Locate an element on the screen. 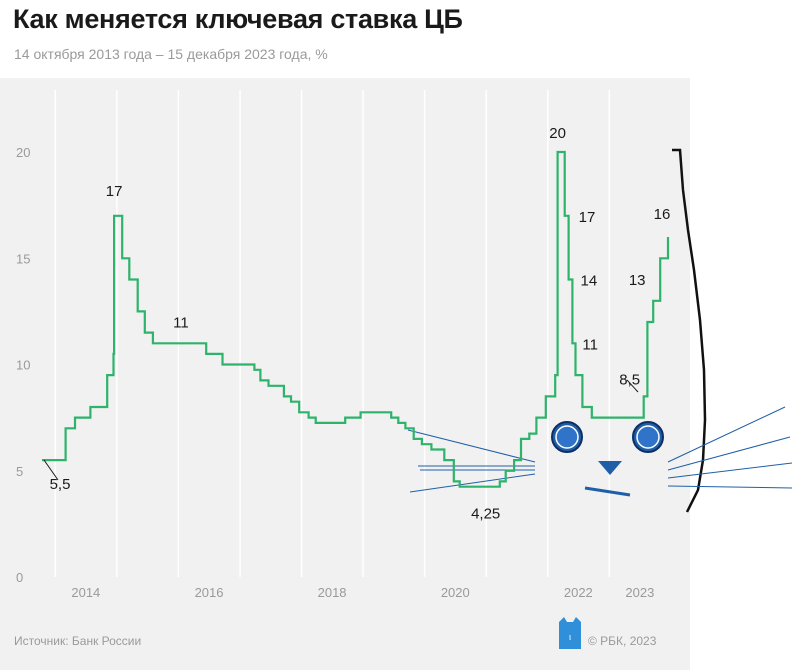  svg-text: ι is located at coordinates (570, 637).